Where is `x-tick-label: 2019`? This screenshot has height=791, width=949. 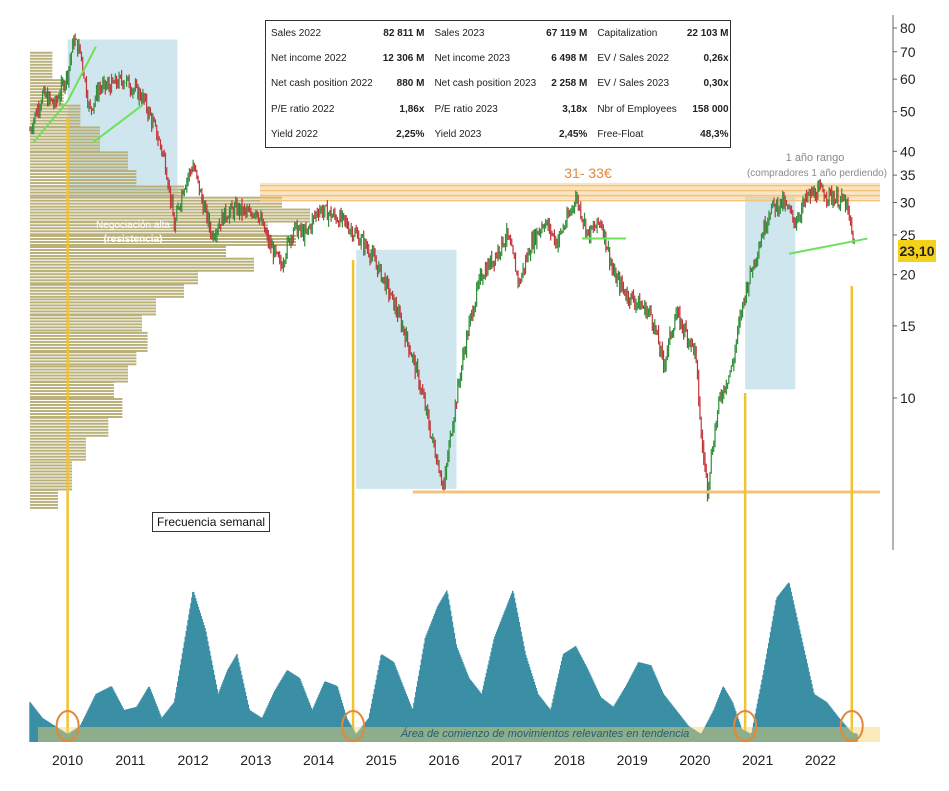 x-tick-label: 2019 is located at coordinates (632, 760).